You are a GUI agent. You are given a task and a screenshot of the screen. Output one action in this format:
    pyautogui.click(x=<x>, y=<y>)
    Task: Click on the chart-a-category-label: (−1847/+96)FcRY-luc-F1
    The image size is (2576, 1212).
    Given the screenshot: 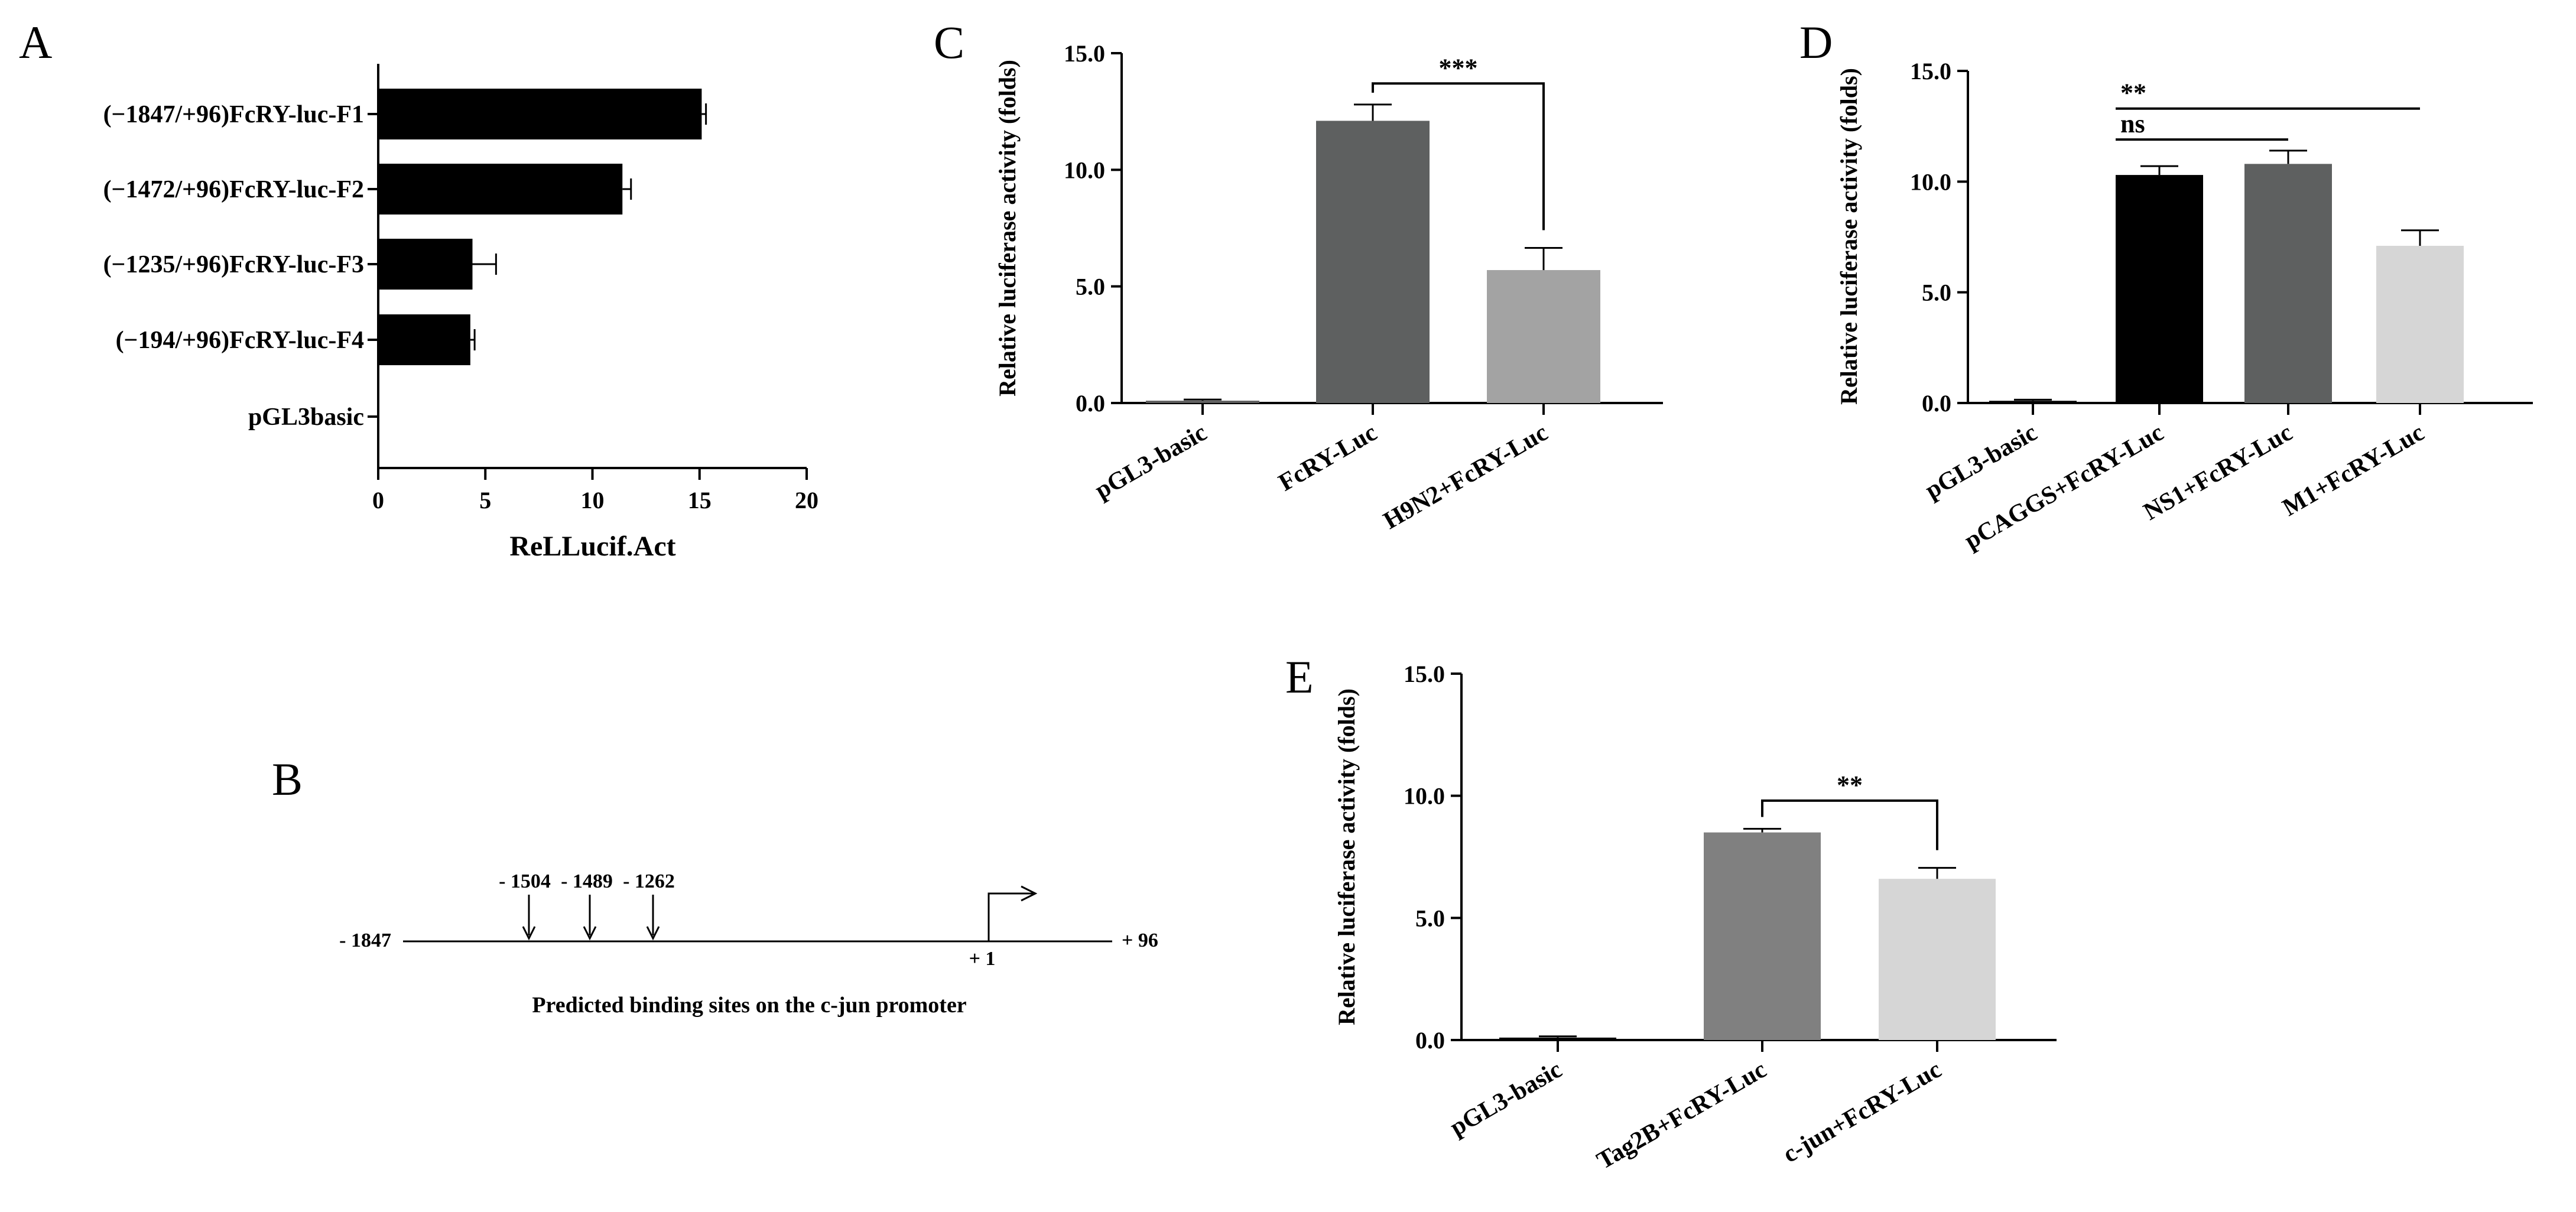 What is the action you would take?
    pyautogui.click(x=233, y=114)
    